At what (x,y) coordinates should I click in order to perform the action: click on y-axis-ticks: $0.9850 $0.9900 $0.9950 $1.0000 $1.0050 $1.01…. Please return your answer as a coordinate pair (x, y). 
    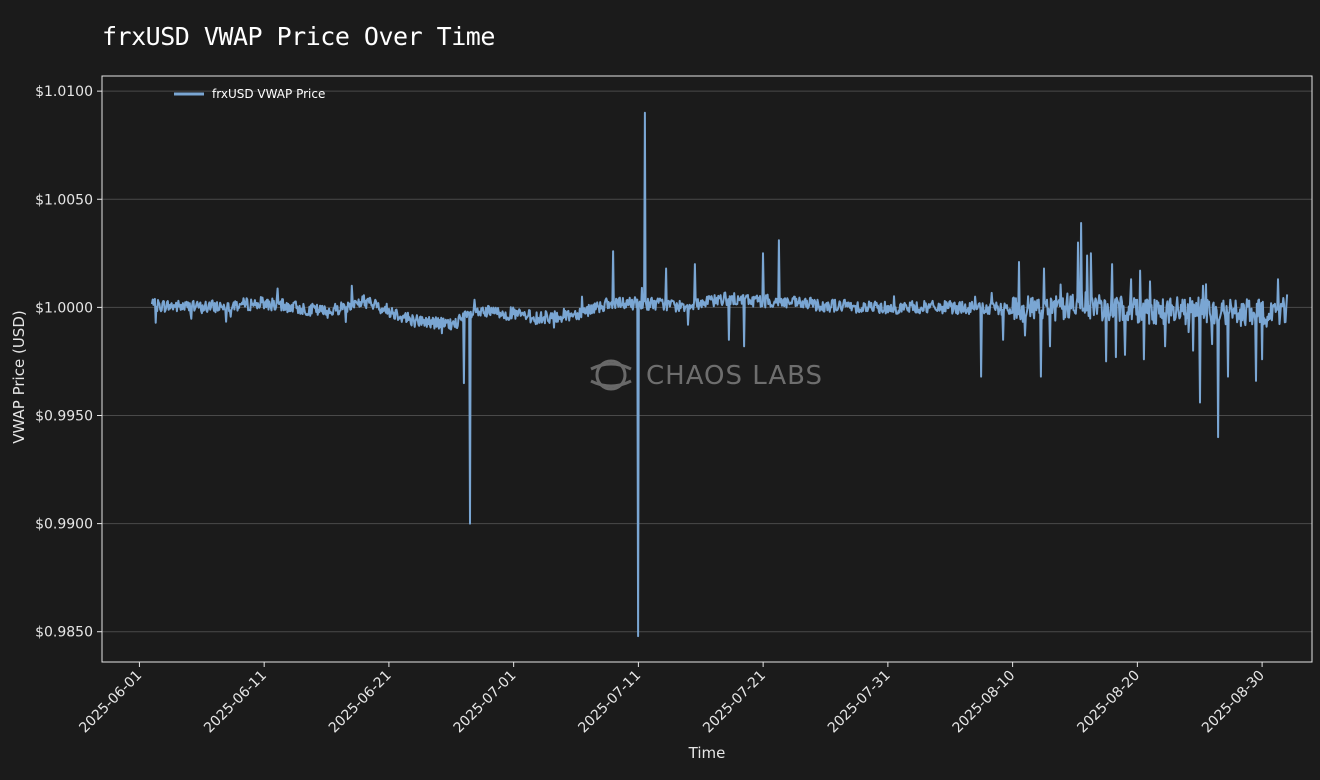
    Looking at the image, I should click on (68, 362).